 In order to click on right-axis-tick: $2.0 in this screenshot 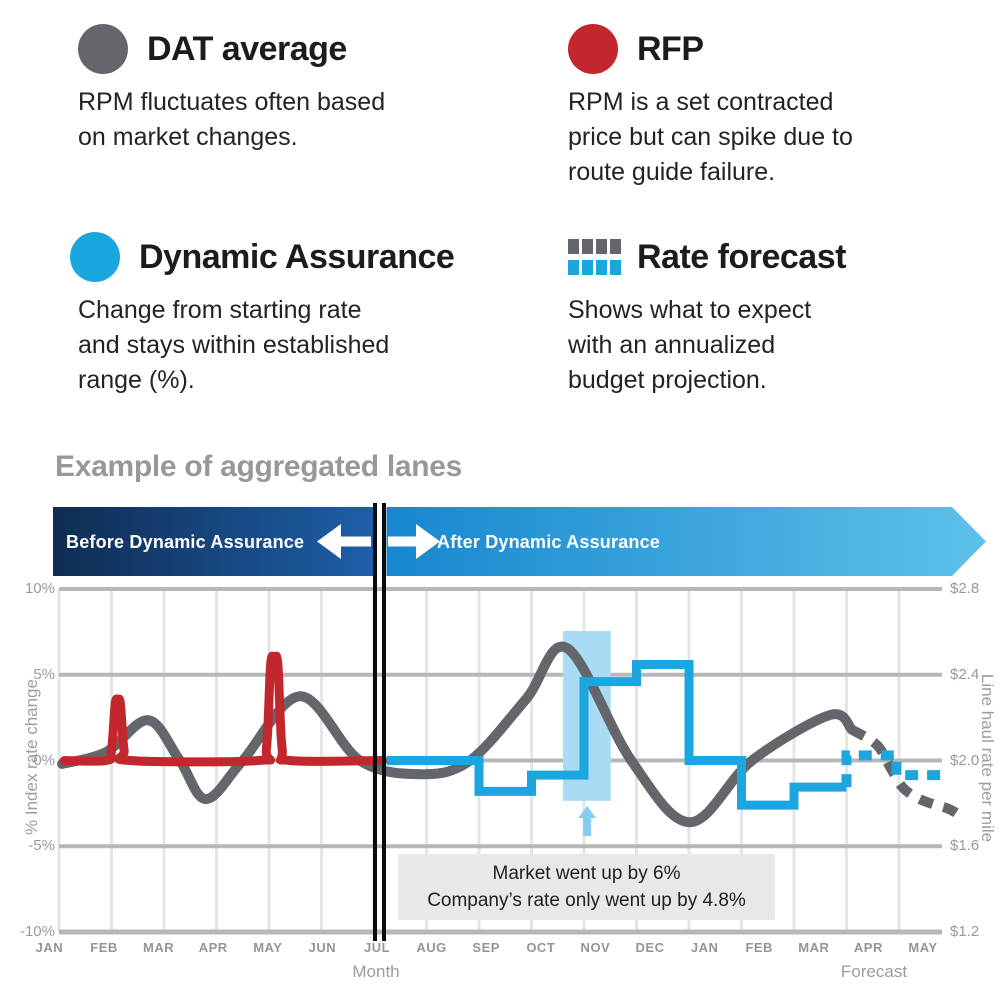, I will do `click(965, 760)`.